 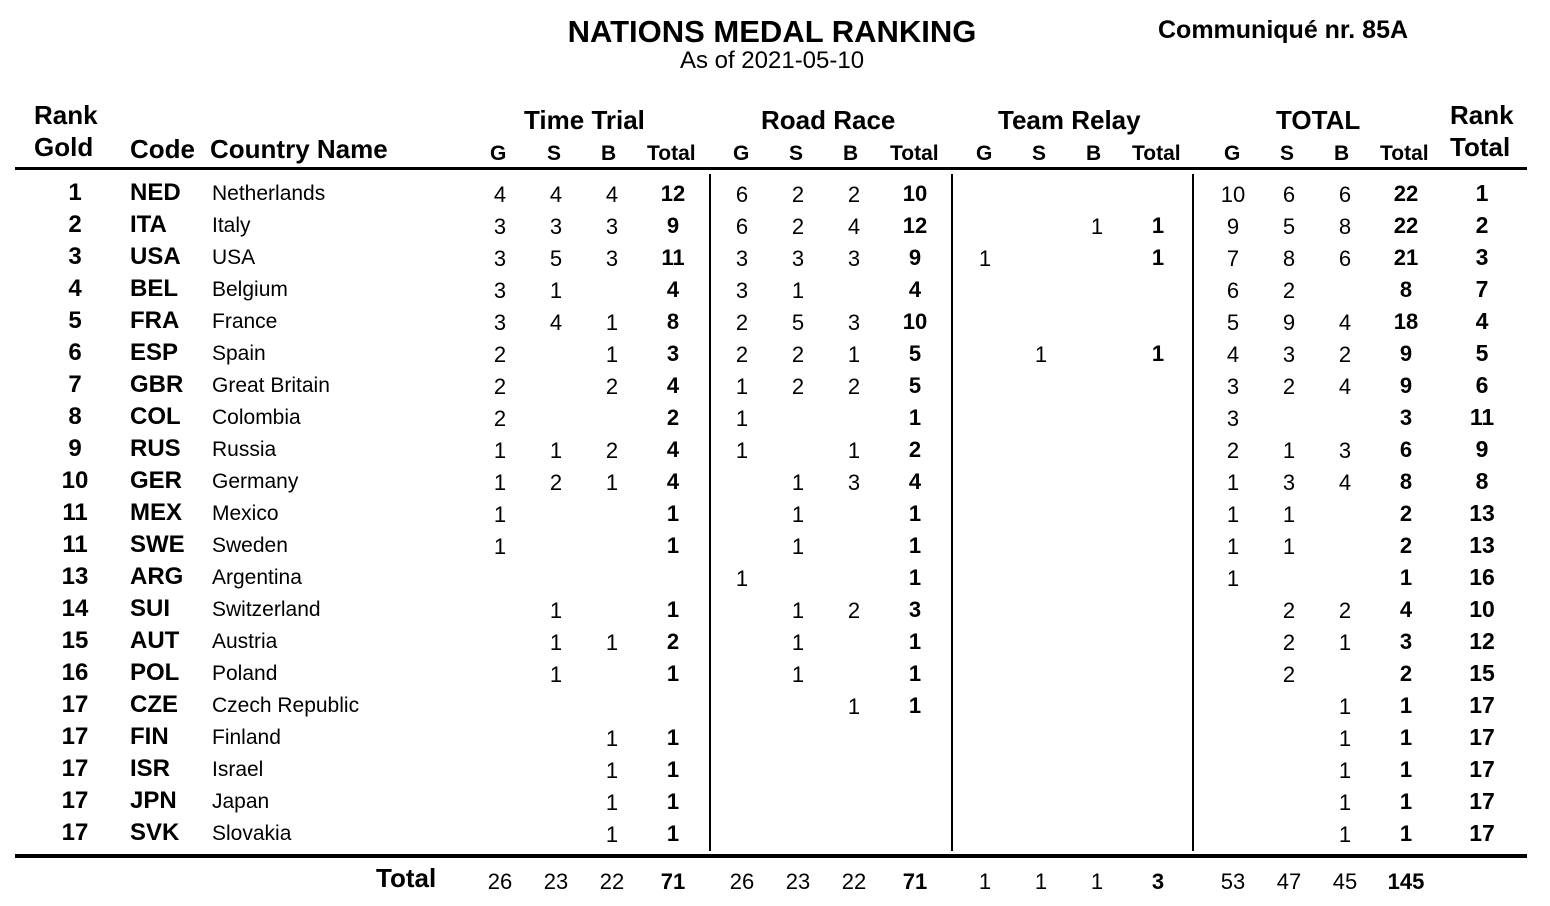 I want to click on tt-g-cell: 1, so click(x=500, y=514).